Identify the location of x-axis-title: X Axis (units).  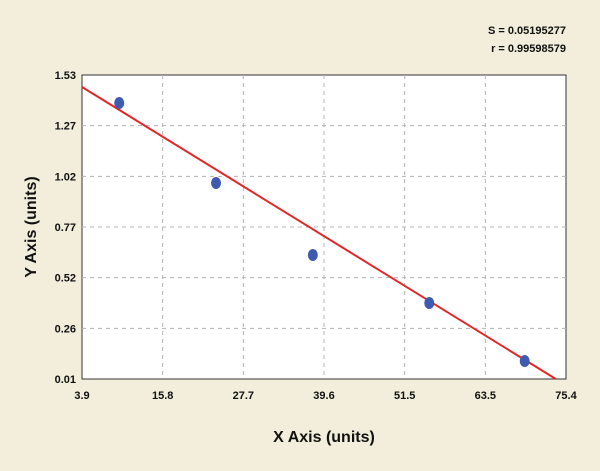
(324, 437).